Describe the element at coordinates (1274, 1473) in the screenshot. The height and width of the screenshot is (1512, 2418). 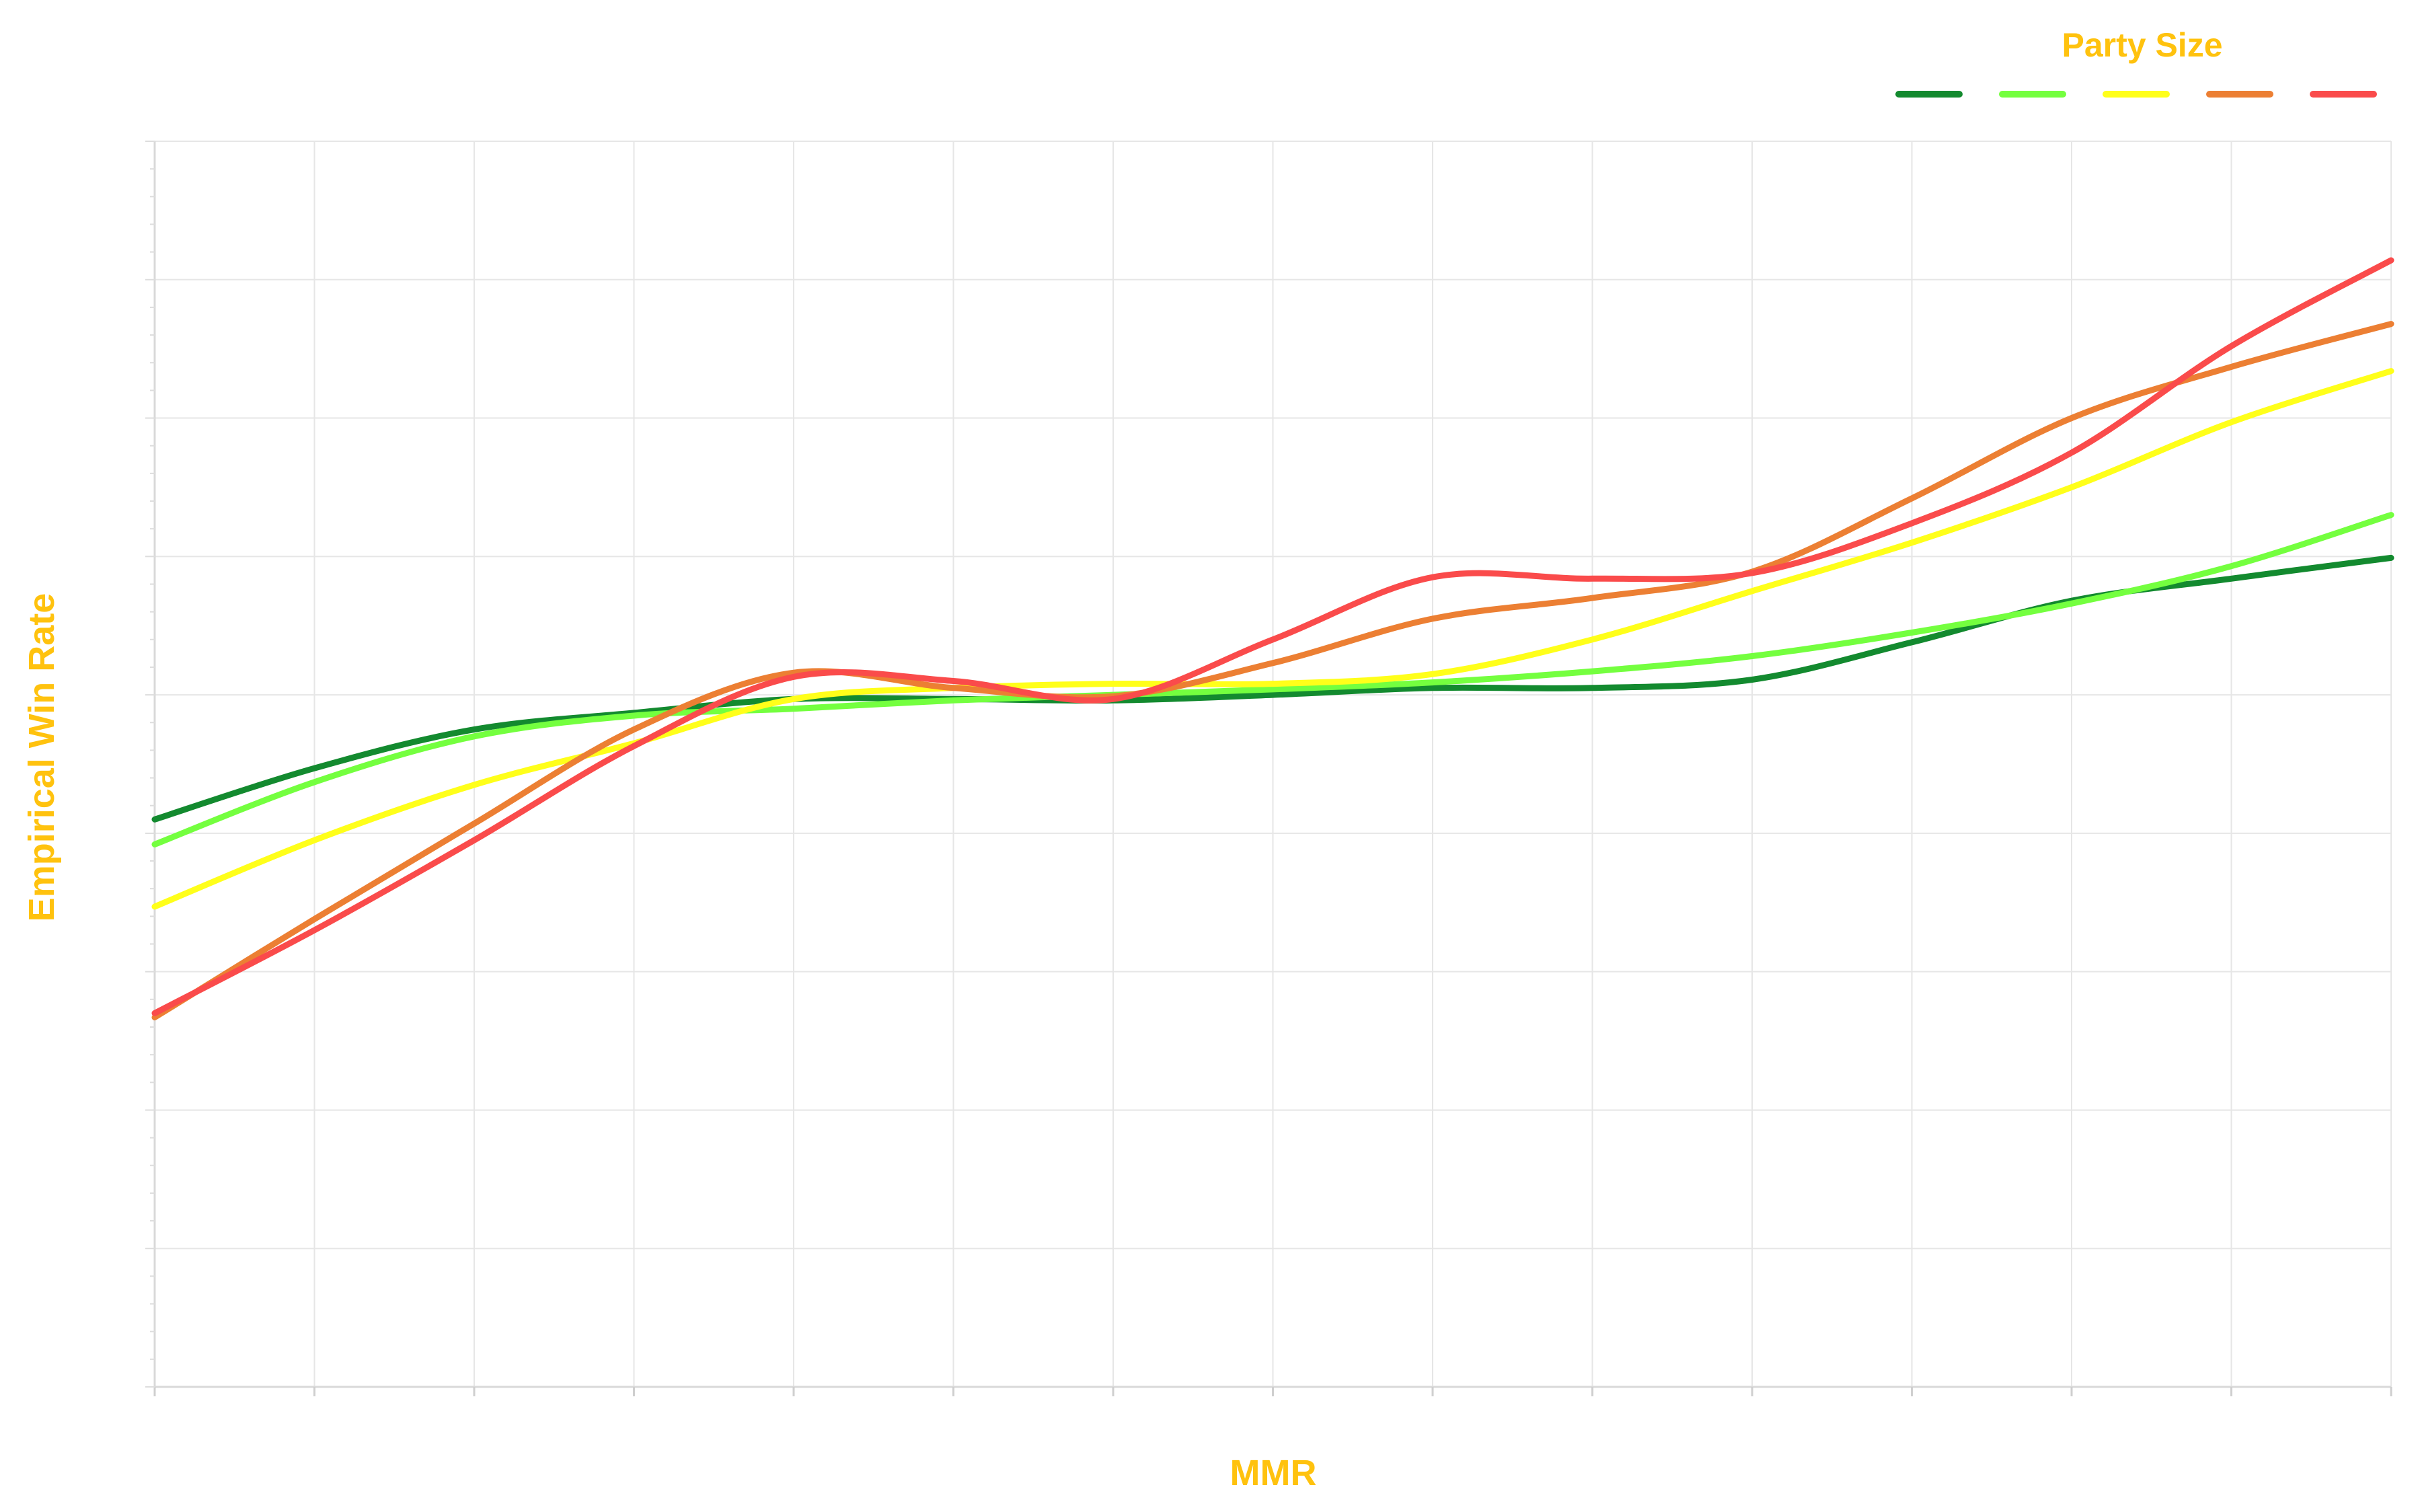
I see `x-axis-label: MMR` at that location.